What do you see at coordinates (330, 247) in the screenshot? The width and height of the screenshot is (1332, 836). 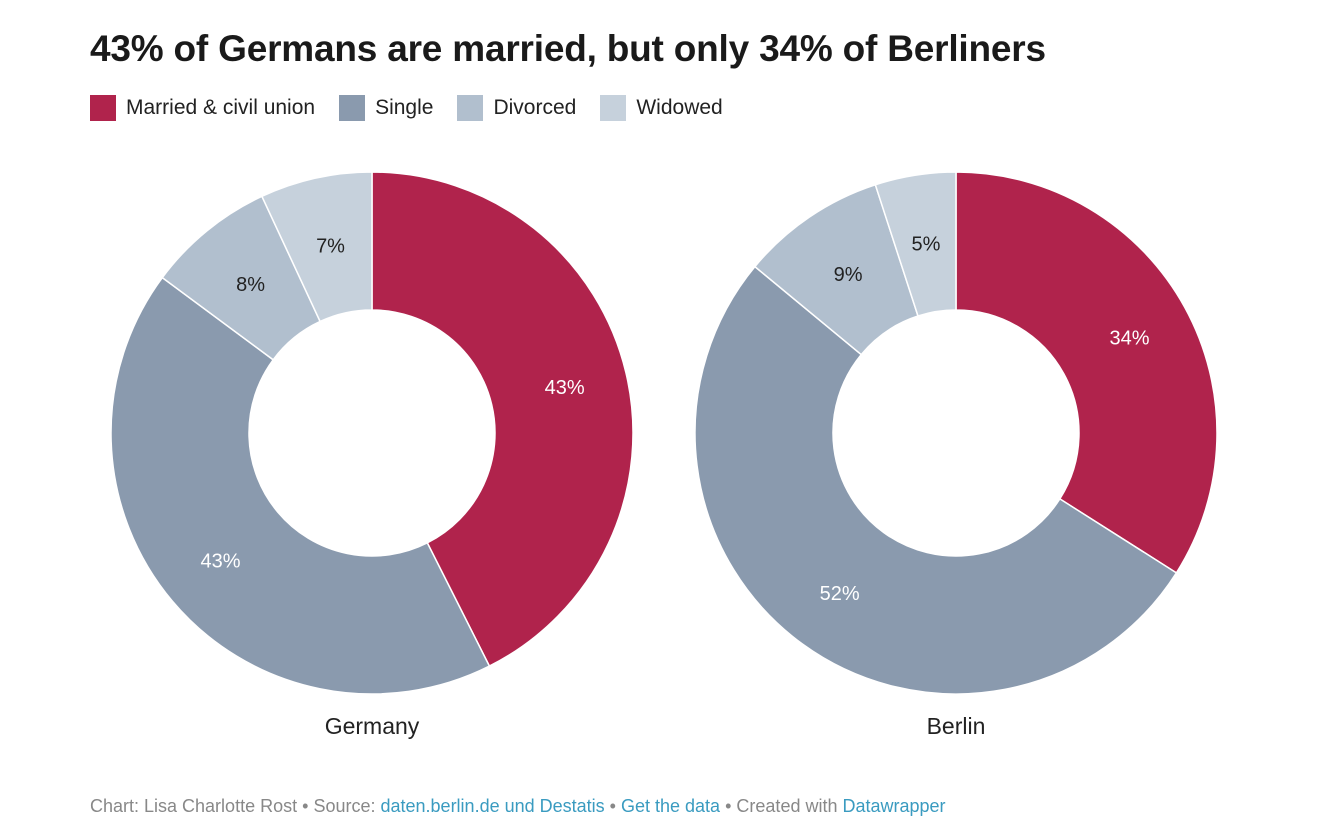 I see `slice-label-widowed: 7%` at bounding box center [330, 247].